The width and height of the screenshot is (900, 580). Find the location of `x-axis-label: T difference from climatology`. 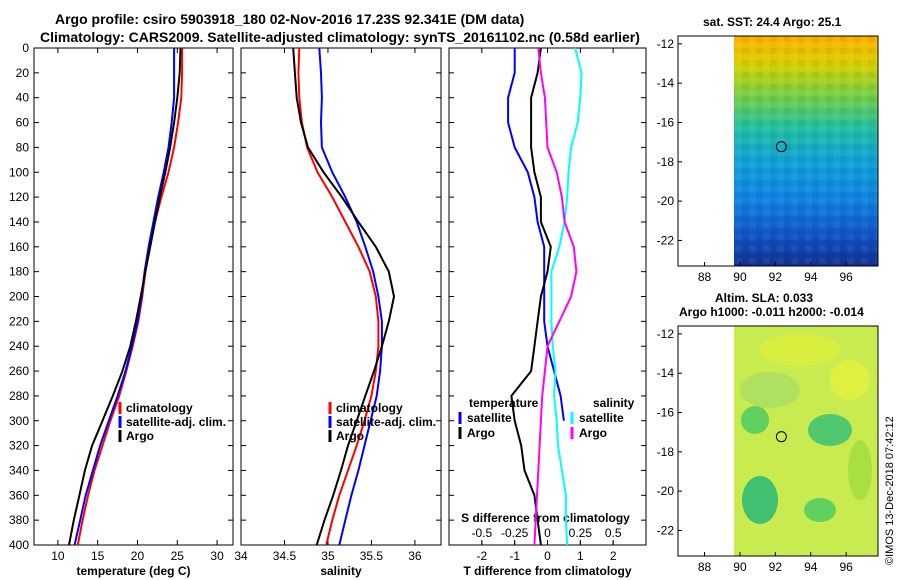

x-axis-label: T difference from climatology is located at coordinates (547, 571).